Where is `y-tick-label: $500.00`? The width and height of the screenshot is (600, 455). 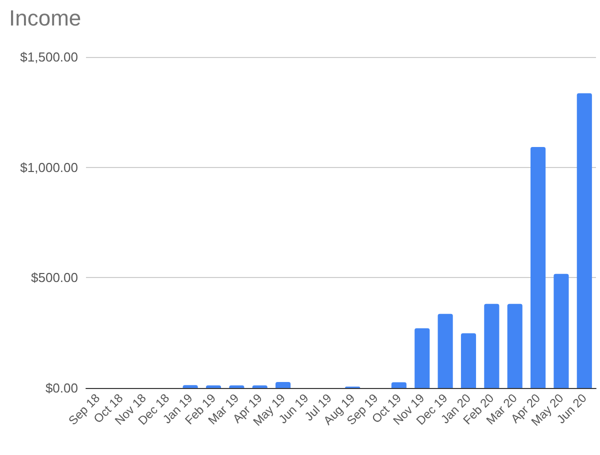 y-tick-label: $500.00 is located at coordinates (54, 278).